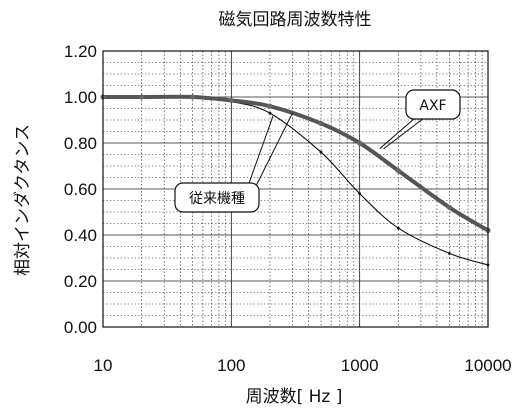 This screenshot has width=522, height=412. Describe the element at coordinates (80, 143) in the screenshot. I see `y-tick-label: 0.80` at that location.